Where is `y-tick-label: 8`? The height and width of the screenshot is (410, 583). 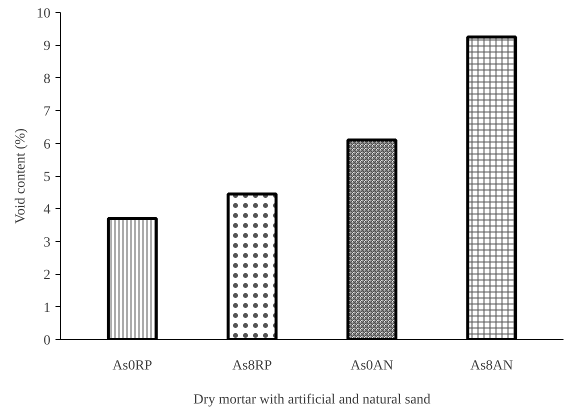
y-tick-label: 8 is located at coordinates (47, 79).